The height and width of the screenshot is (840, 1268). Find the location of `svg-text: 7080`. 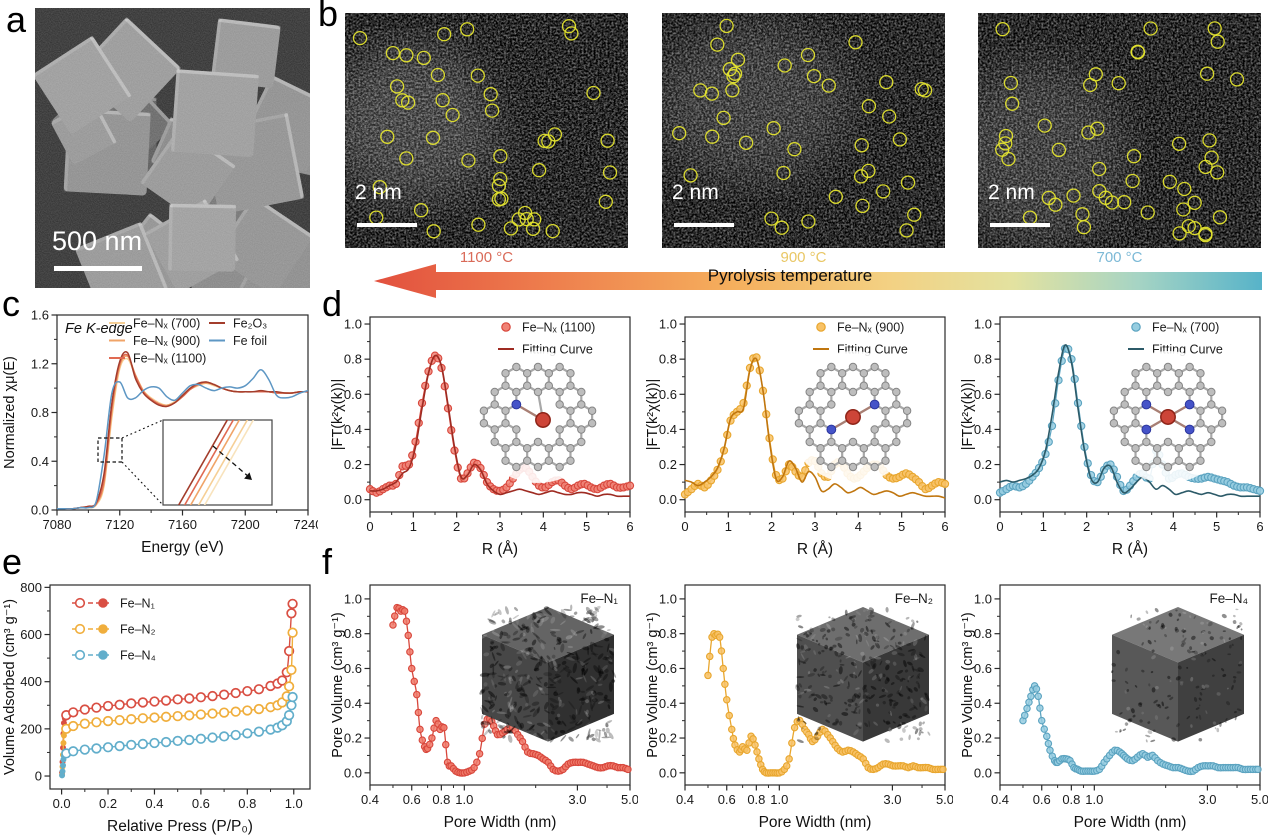

svg-text: 7080 is located at coordinates (57, 524).